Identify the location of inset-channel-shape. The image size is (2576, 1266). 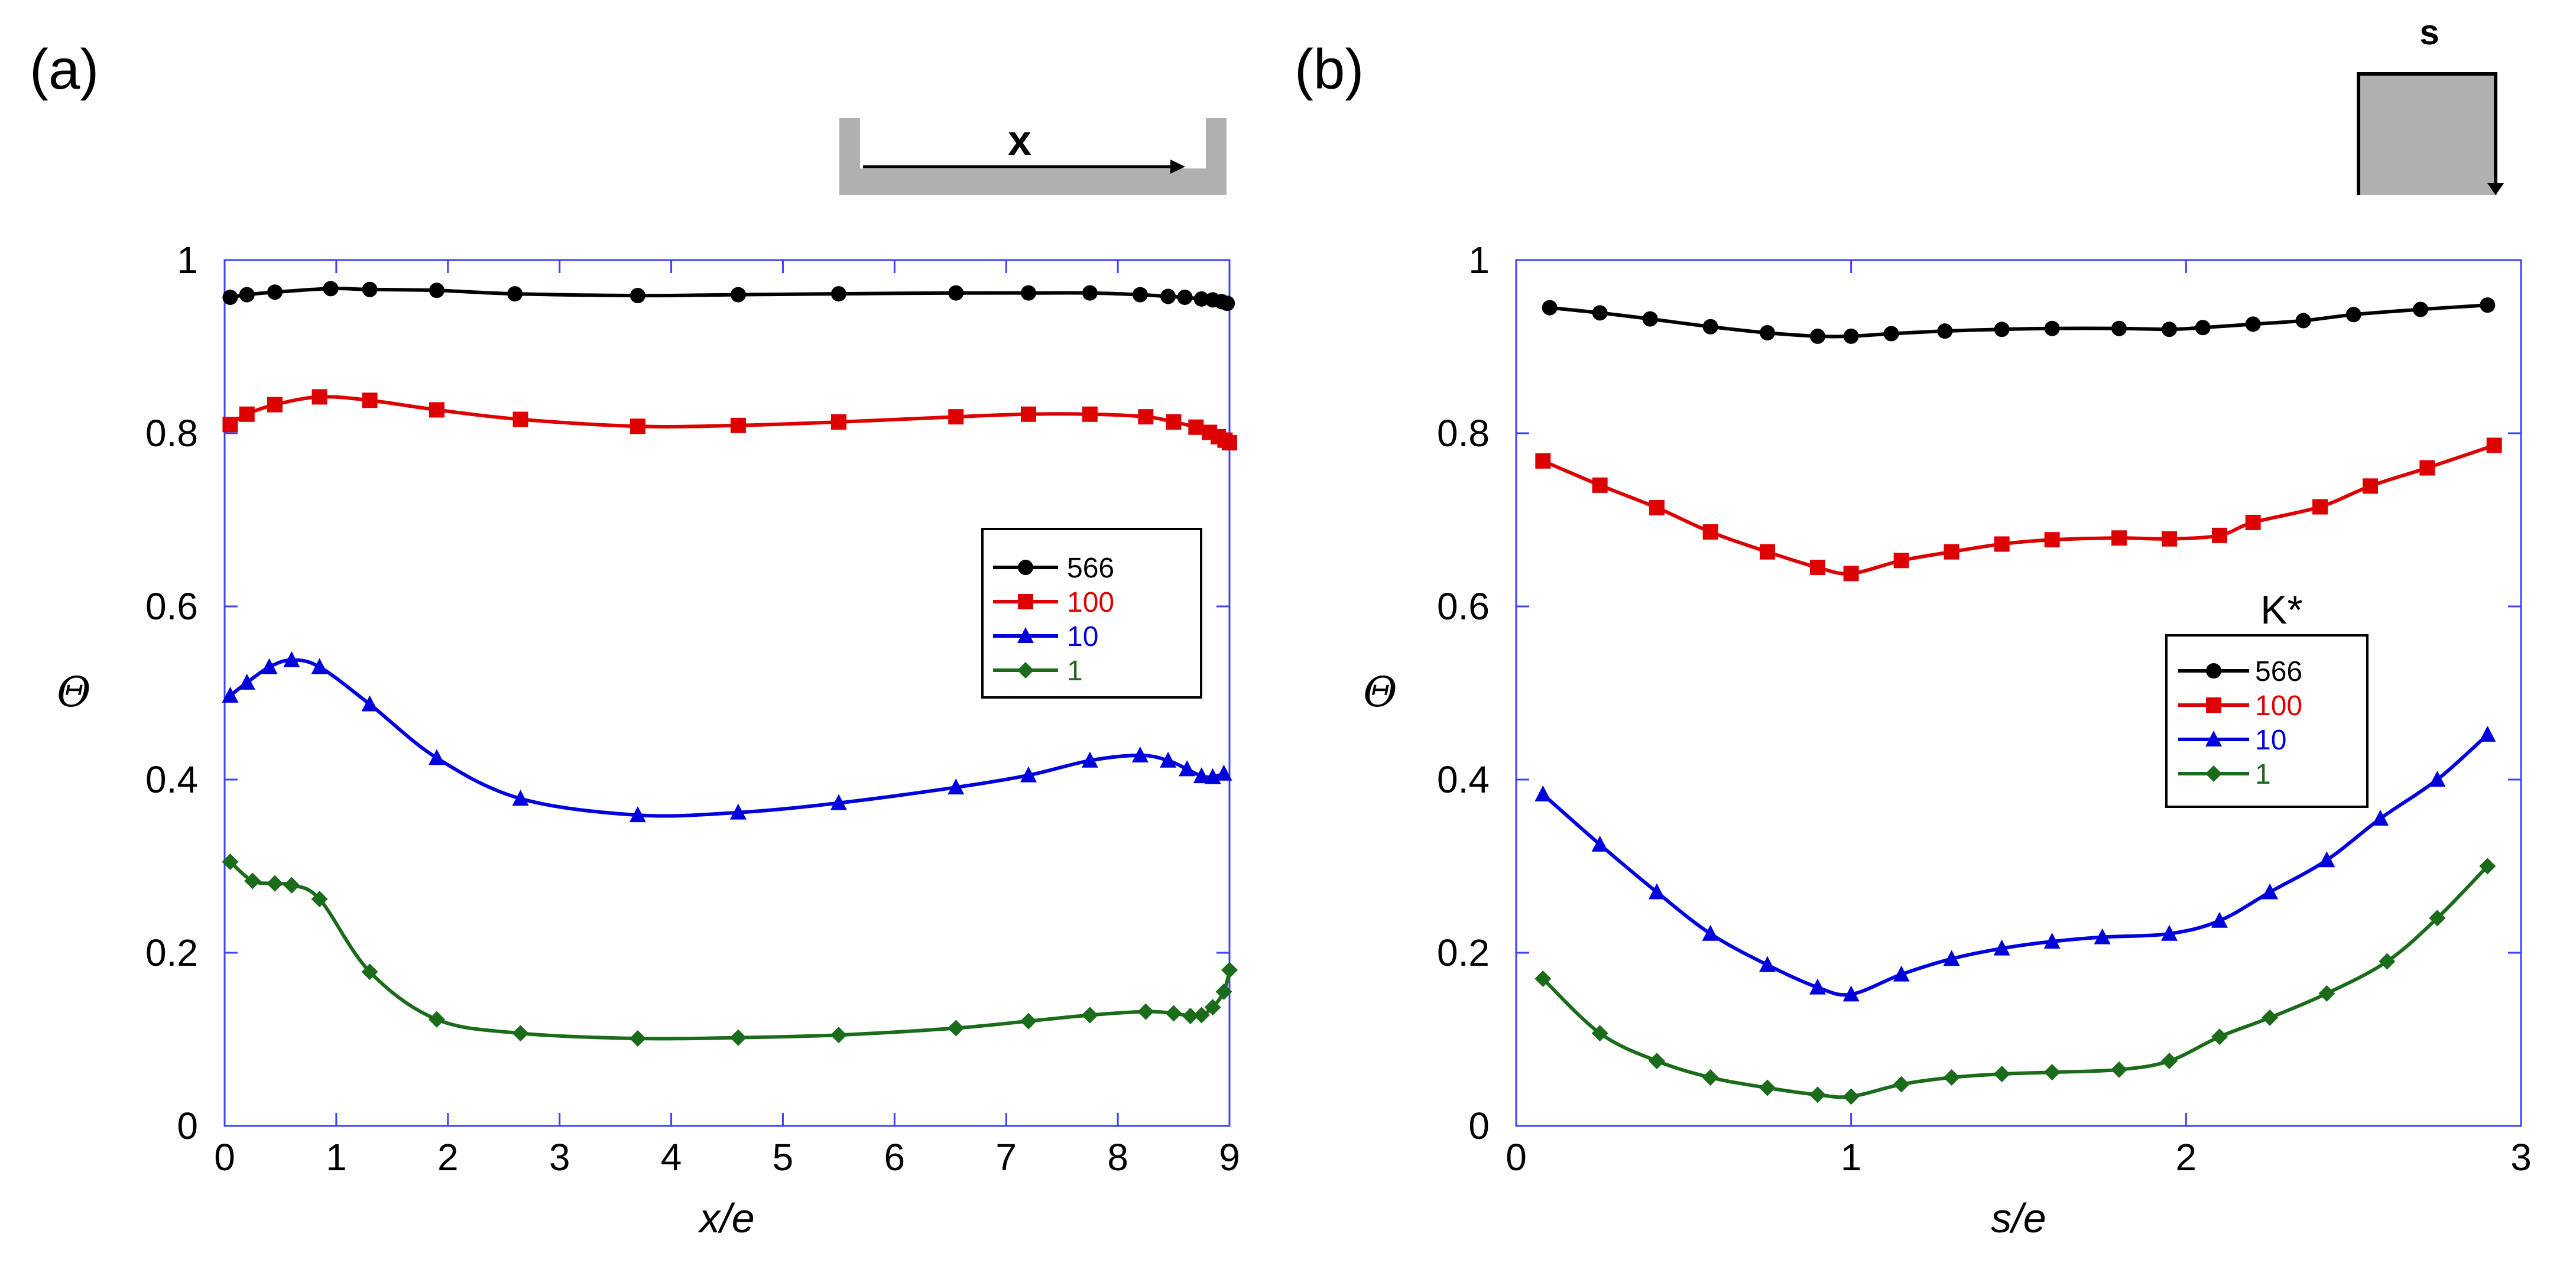
(1033, 156).